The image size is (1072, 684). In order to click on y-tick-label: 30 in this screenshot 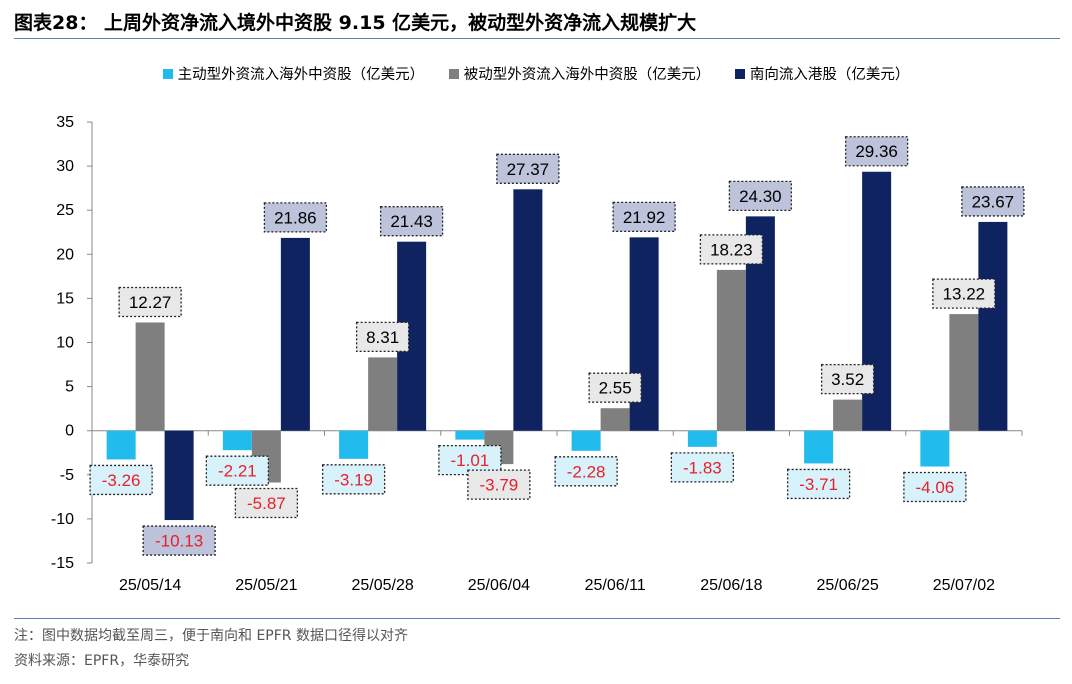, I will do `click(65, 166)`.